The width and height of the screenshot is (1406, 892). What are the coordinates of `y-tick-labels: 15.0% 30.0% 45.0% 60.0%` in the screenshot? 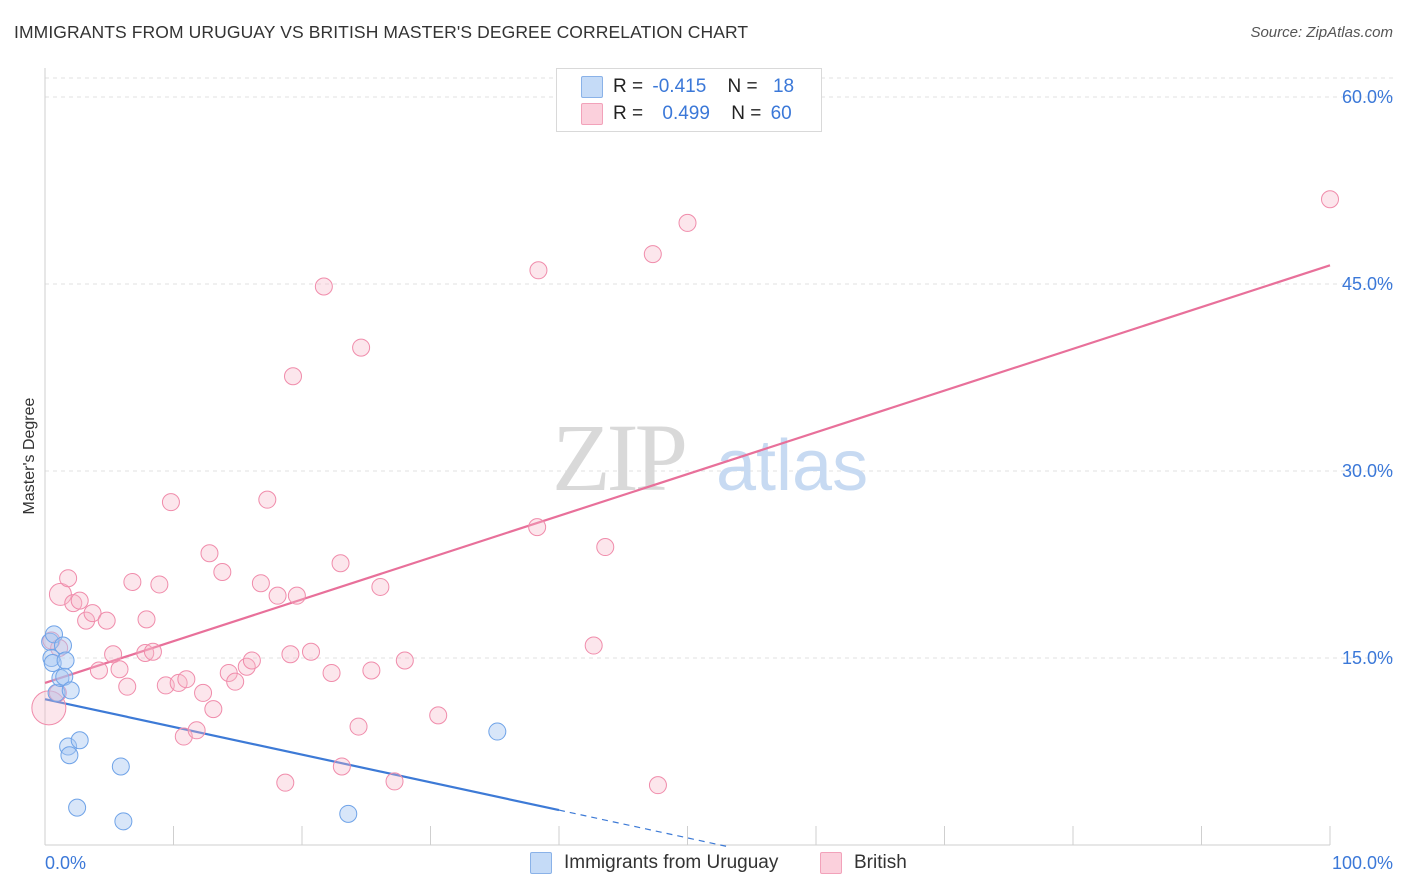 It's located at (1367, 377).